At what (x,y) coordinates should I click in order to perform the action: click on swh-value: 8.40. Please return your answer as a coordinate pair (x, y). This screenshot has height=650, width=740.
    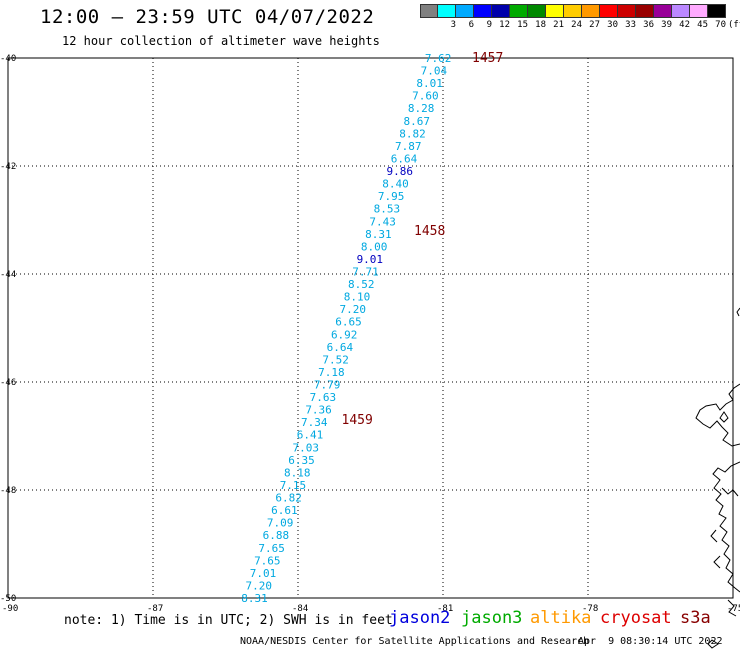
    Looking at the image, I should click on (395, 184).